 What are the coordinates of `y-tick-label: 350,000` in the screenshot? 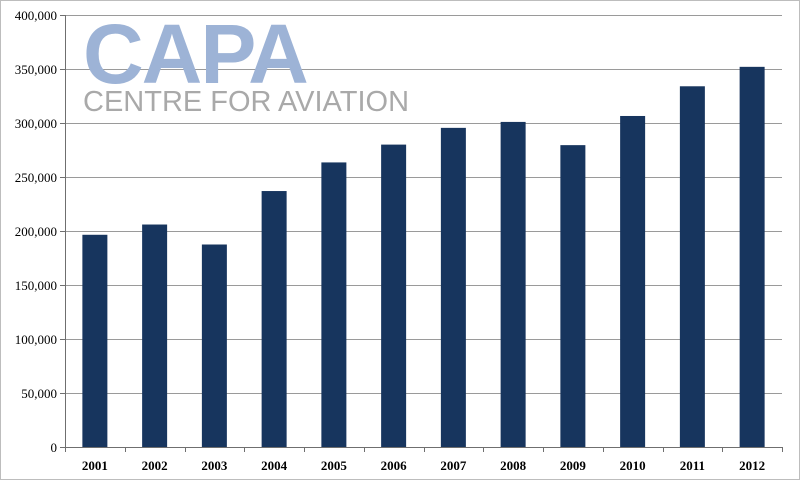 It's located at (36, 69).